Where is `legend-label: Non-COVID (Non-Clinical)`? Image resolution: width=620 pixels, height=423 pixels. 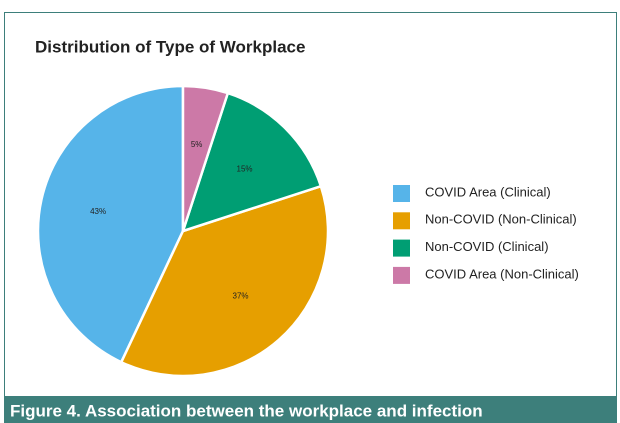 legend-label: Non-COVID (Non-Clinical) is located at coordinates (501, 219).